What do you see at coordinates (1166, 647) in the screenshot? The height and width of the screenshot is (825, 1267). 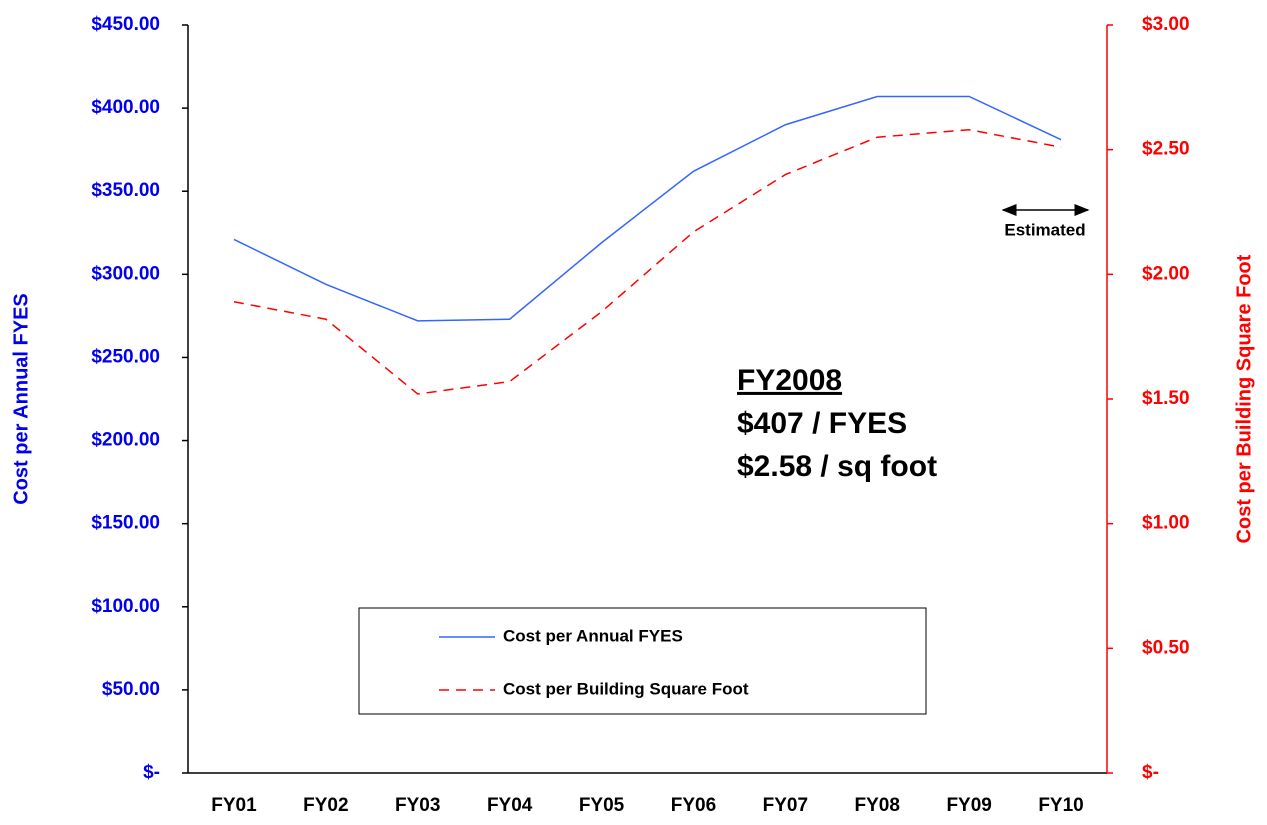 I see `y2-tick-label: $0.50` at bounding box center [1166, 647].